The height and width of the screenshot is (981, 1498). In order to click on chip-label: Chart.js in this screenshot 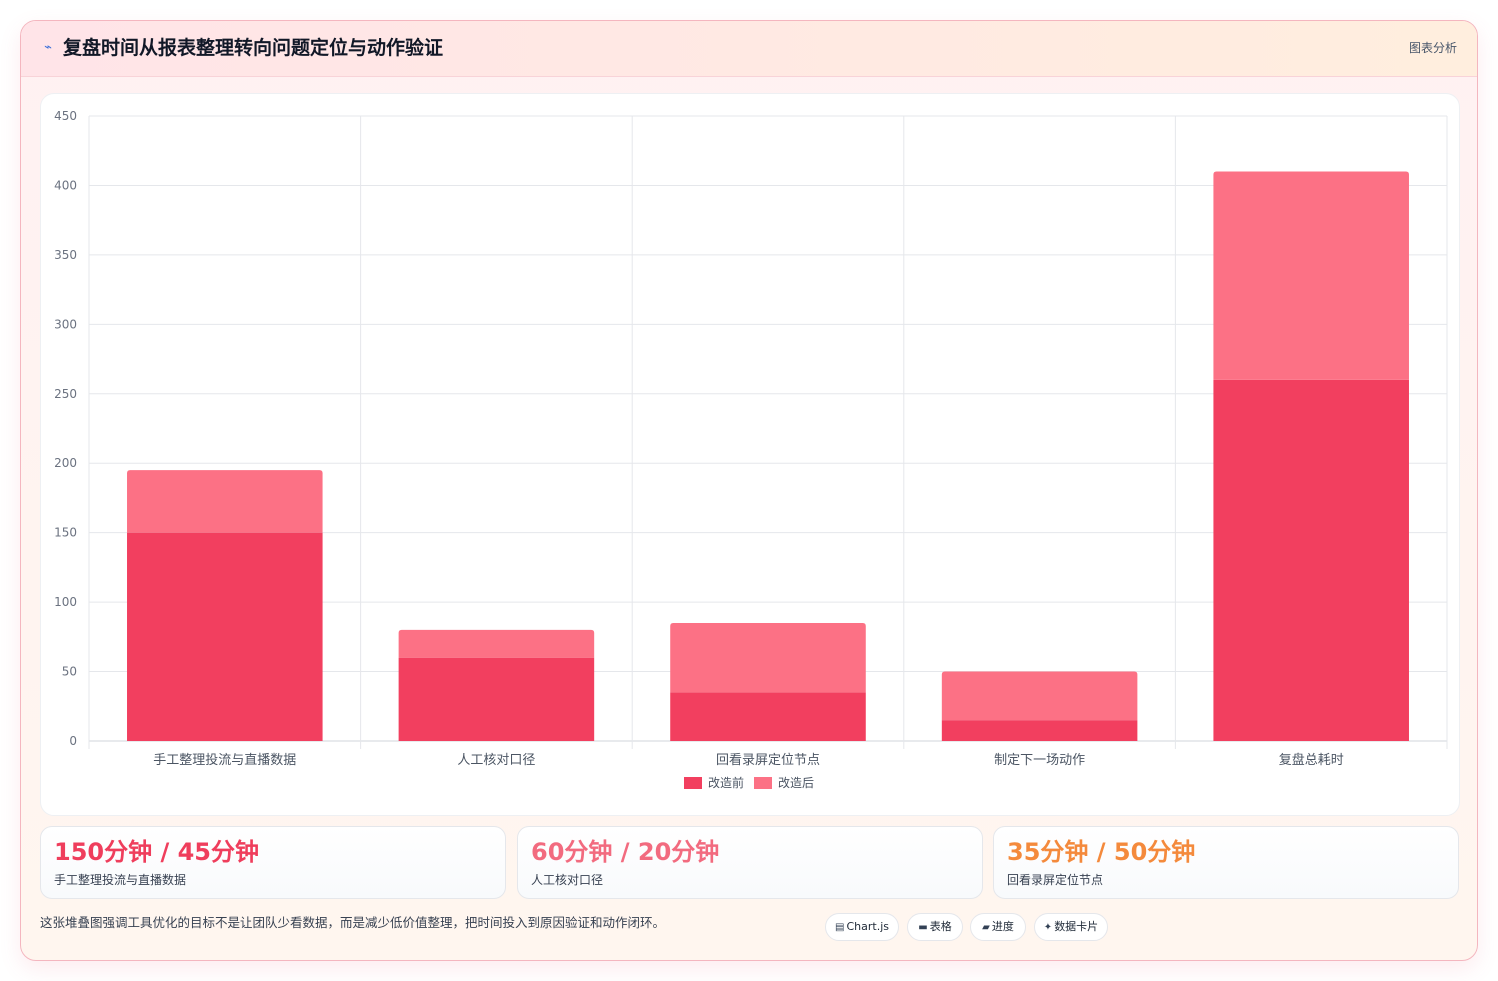, I will do `click(867, 926)`.